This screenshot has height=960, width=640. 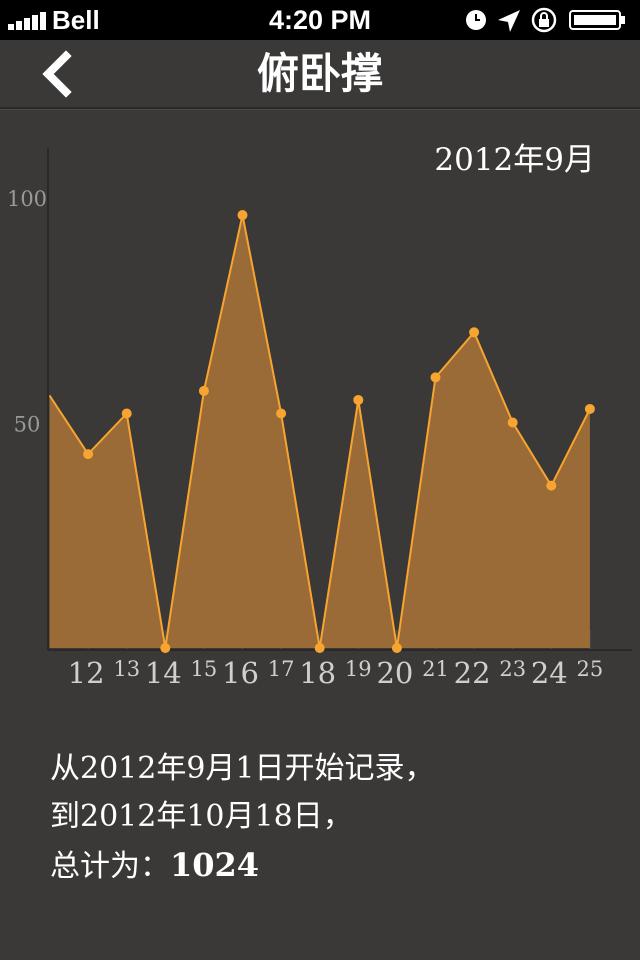 I want to click on x-tick-label: 18, so click(x=317, y=673).